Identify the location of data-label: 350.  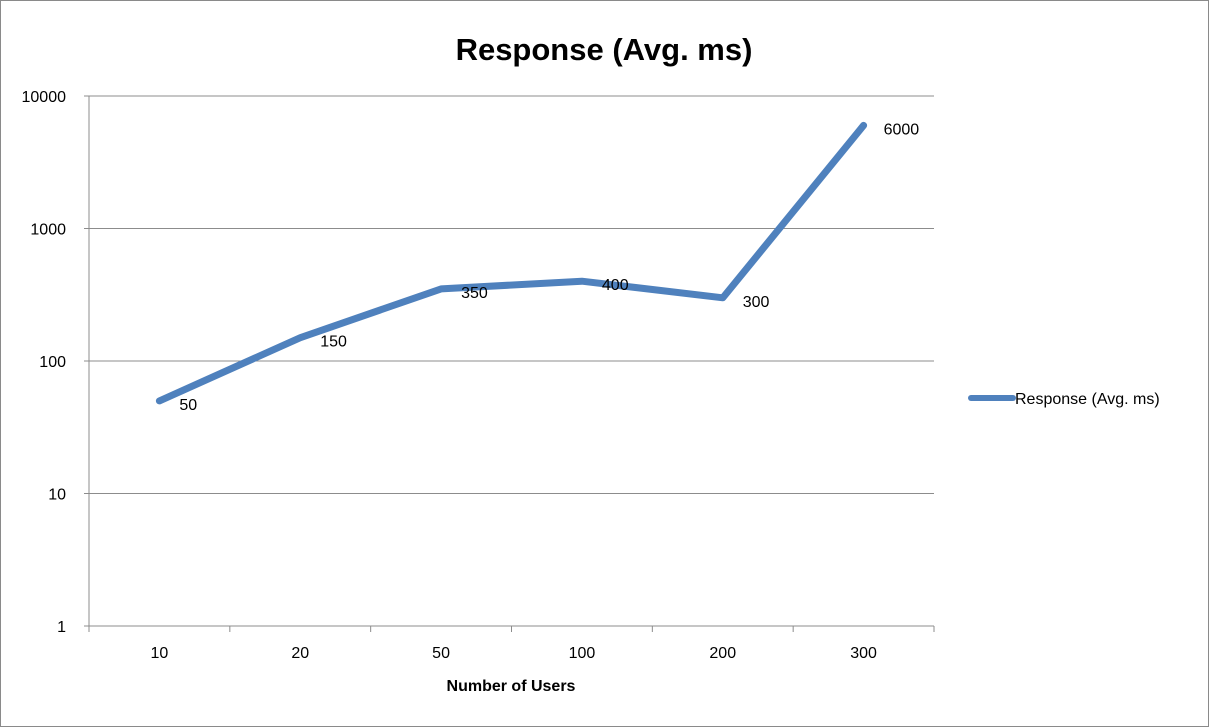
(474, 293).